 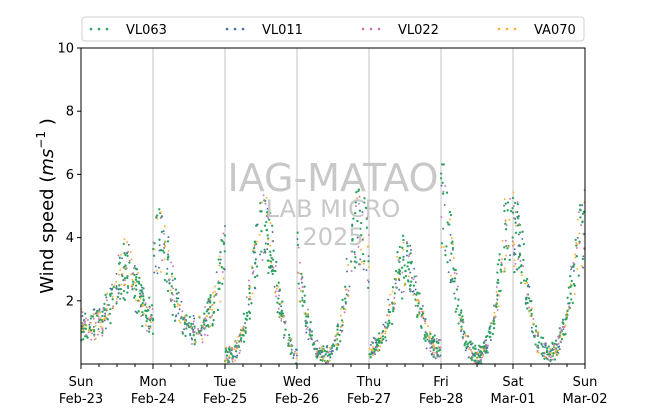 I want to click on legend-item-va070: VA070, so click(x=536, y=30).